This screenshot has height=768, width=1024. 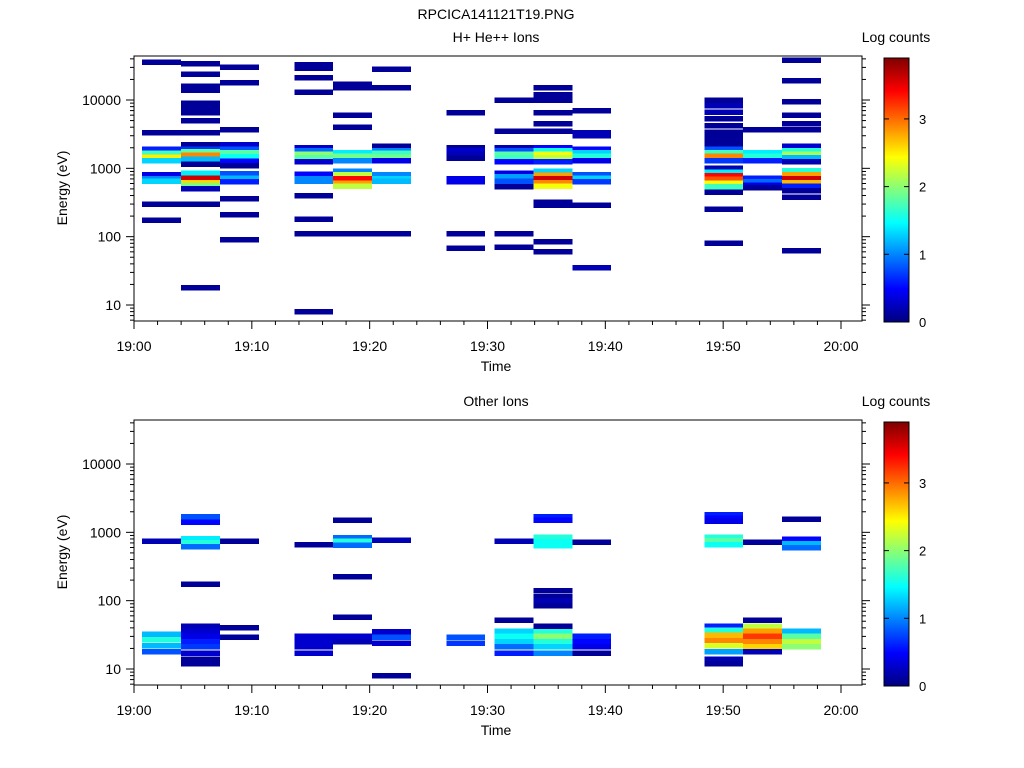 I want to click on colorbar-ticks-h-ions: 0 1 2 3, so click(x=905, y=221).